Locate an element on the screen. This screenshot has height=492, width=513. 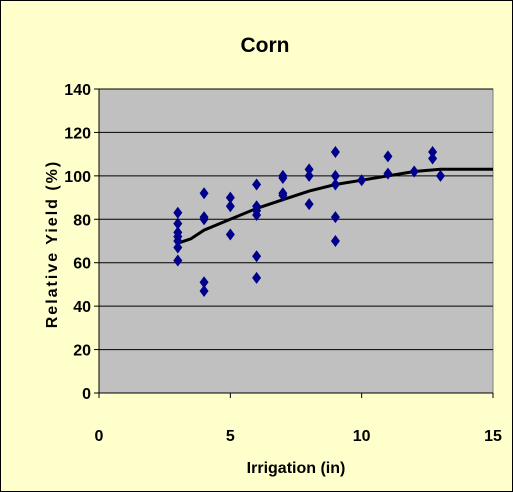
x-tick-label: 5 is located at coordinates (230, 436).